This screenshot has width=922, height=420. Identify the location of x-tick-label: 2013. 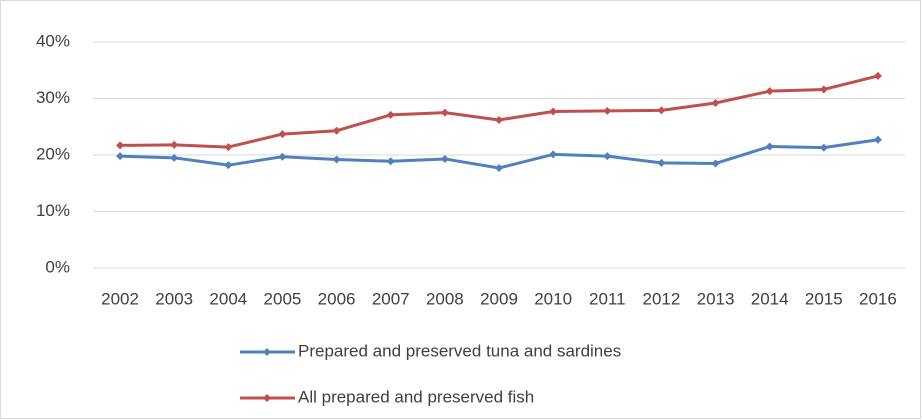
(716, 298).